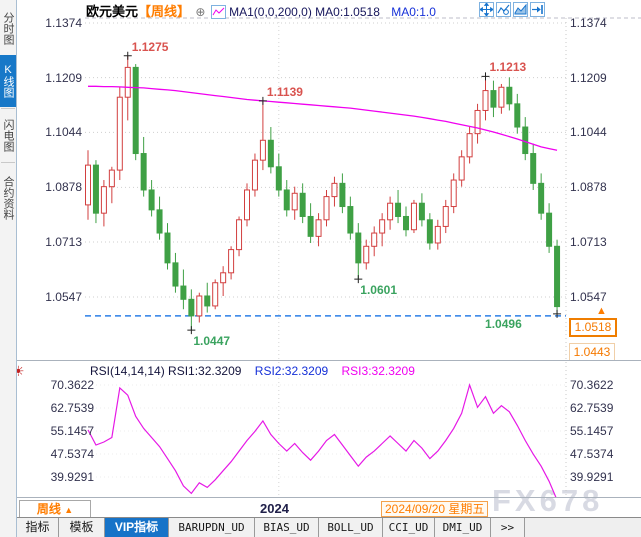  I want to click on price-axis-label-left: 1.0878, so click(63, 187).